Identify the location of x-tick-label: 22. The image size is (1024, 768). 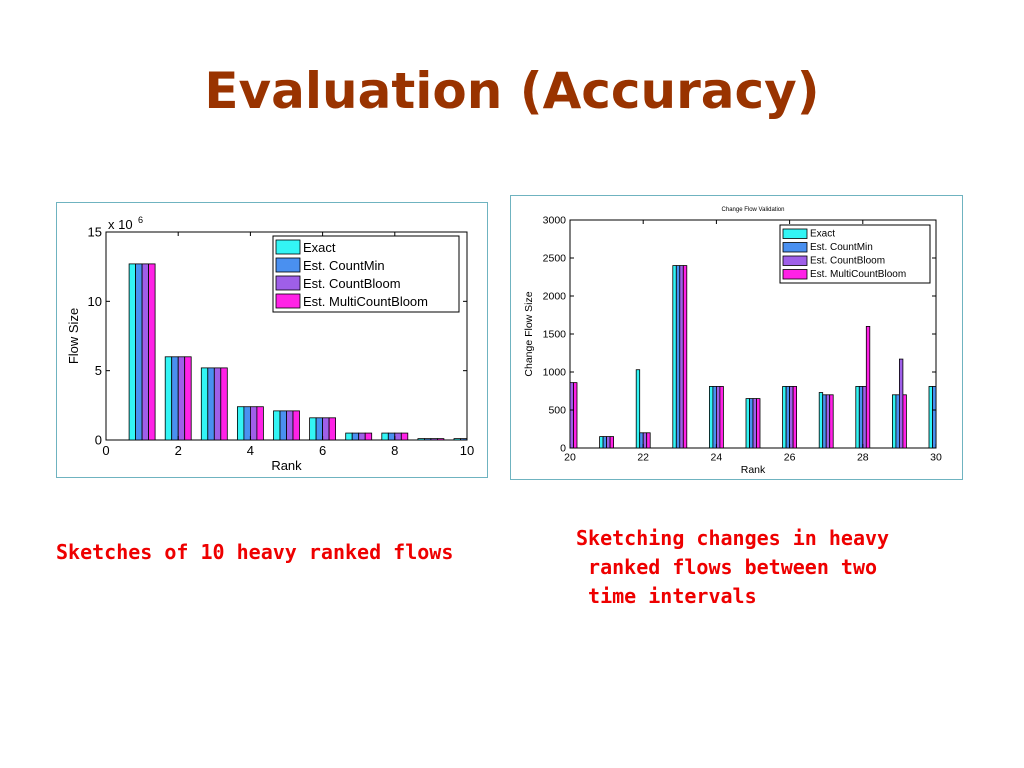
(643, 458).